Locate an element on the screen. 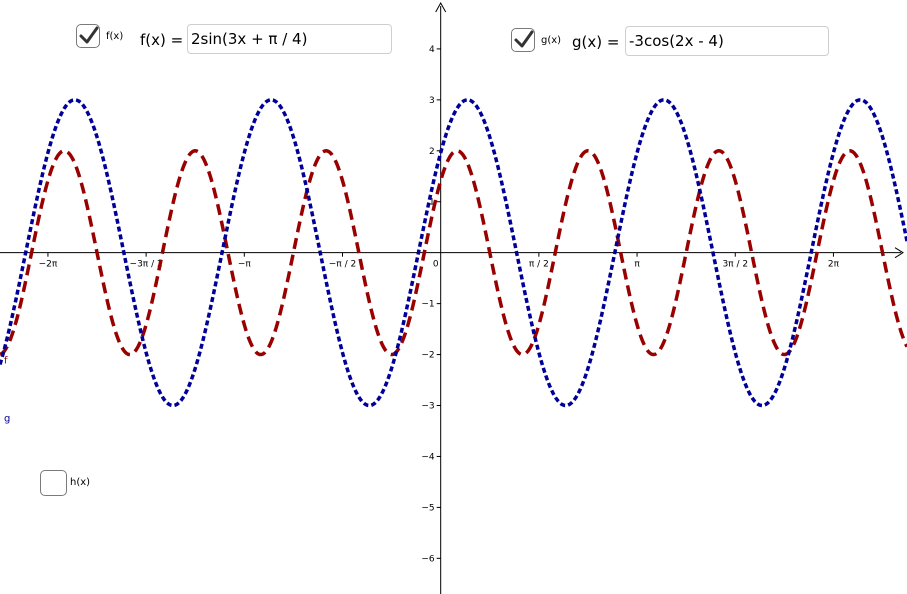 The width and height of the screenshot is (907, 594). y-tick-label: −6 is located at coordinates (428, 559).